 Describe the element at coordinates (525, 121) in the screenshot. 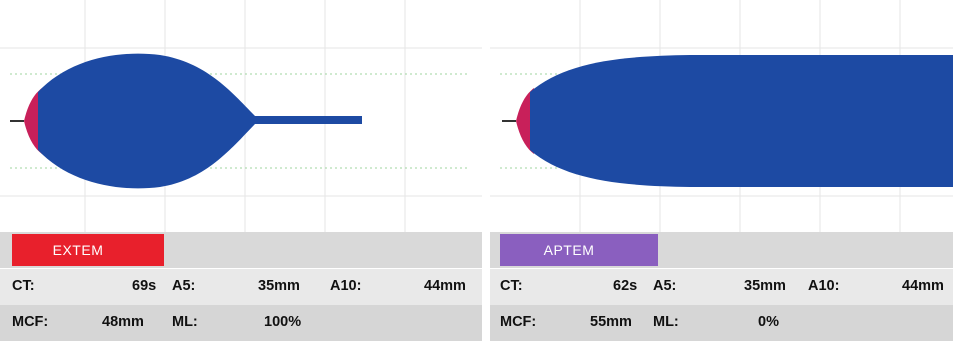

I see `aptem-clot-start` at that location.